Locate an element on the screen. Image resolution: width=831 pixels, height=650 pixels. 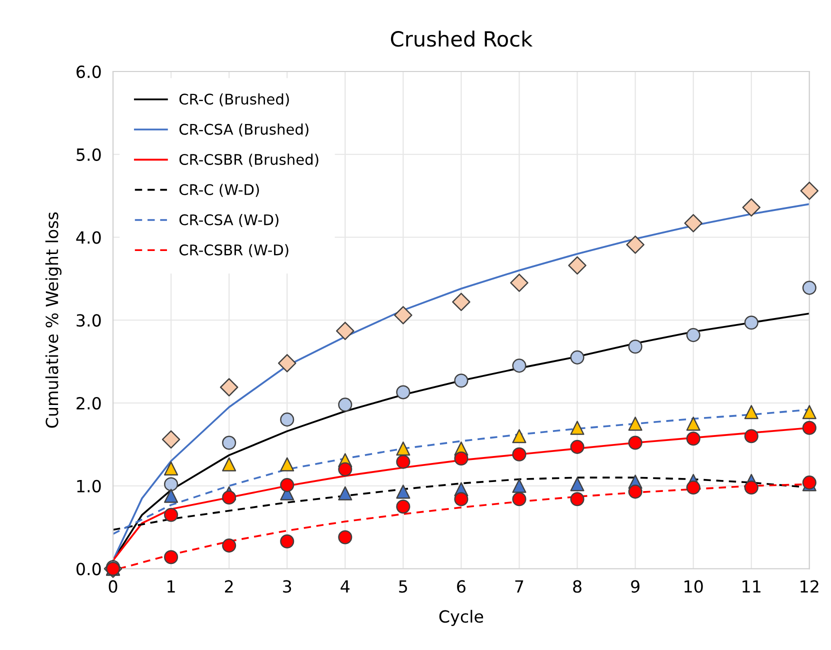
chart-title: Crushed Rock is located at coordinates (461, 38).